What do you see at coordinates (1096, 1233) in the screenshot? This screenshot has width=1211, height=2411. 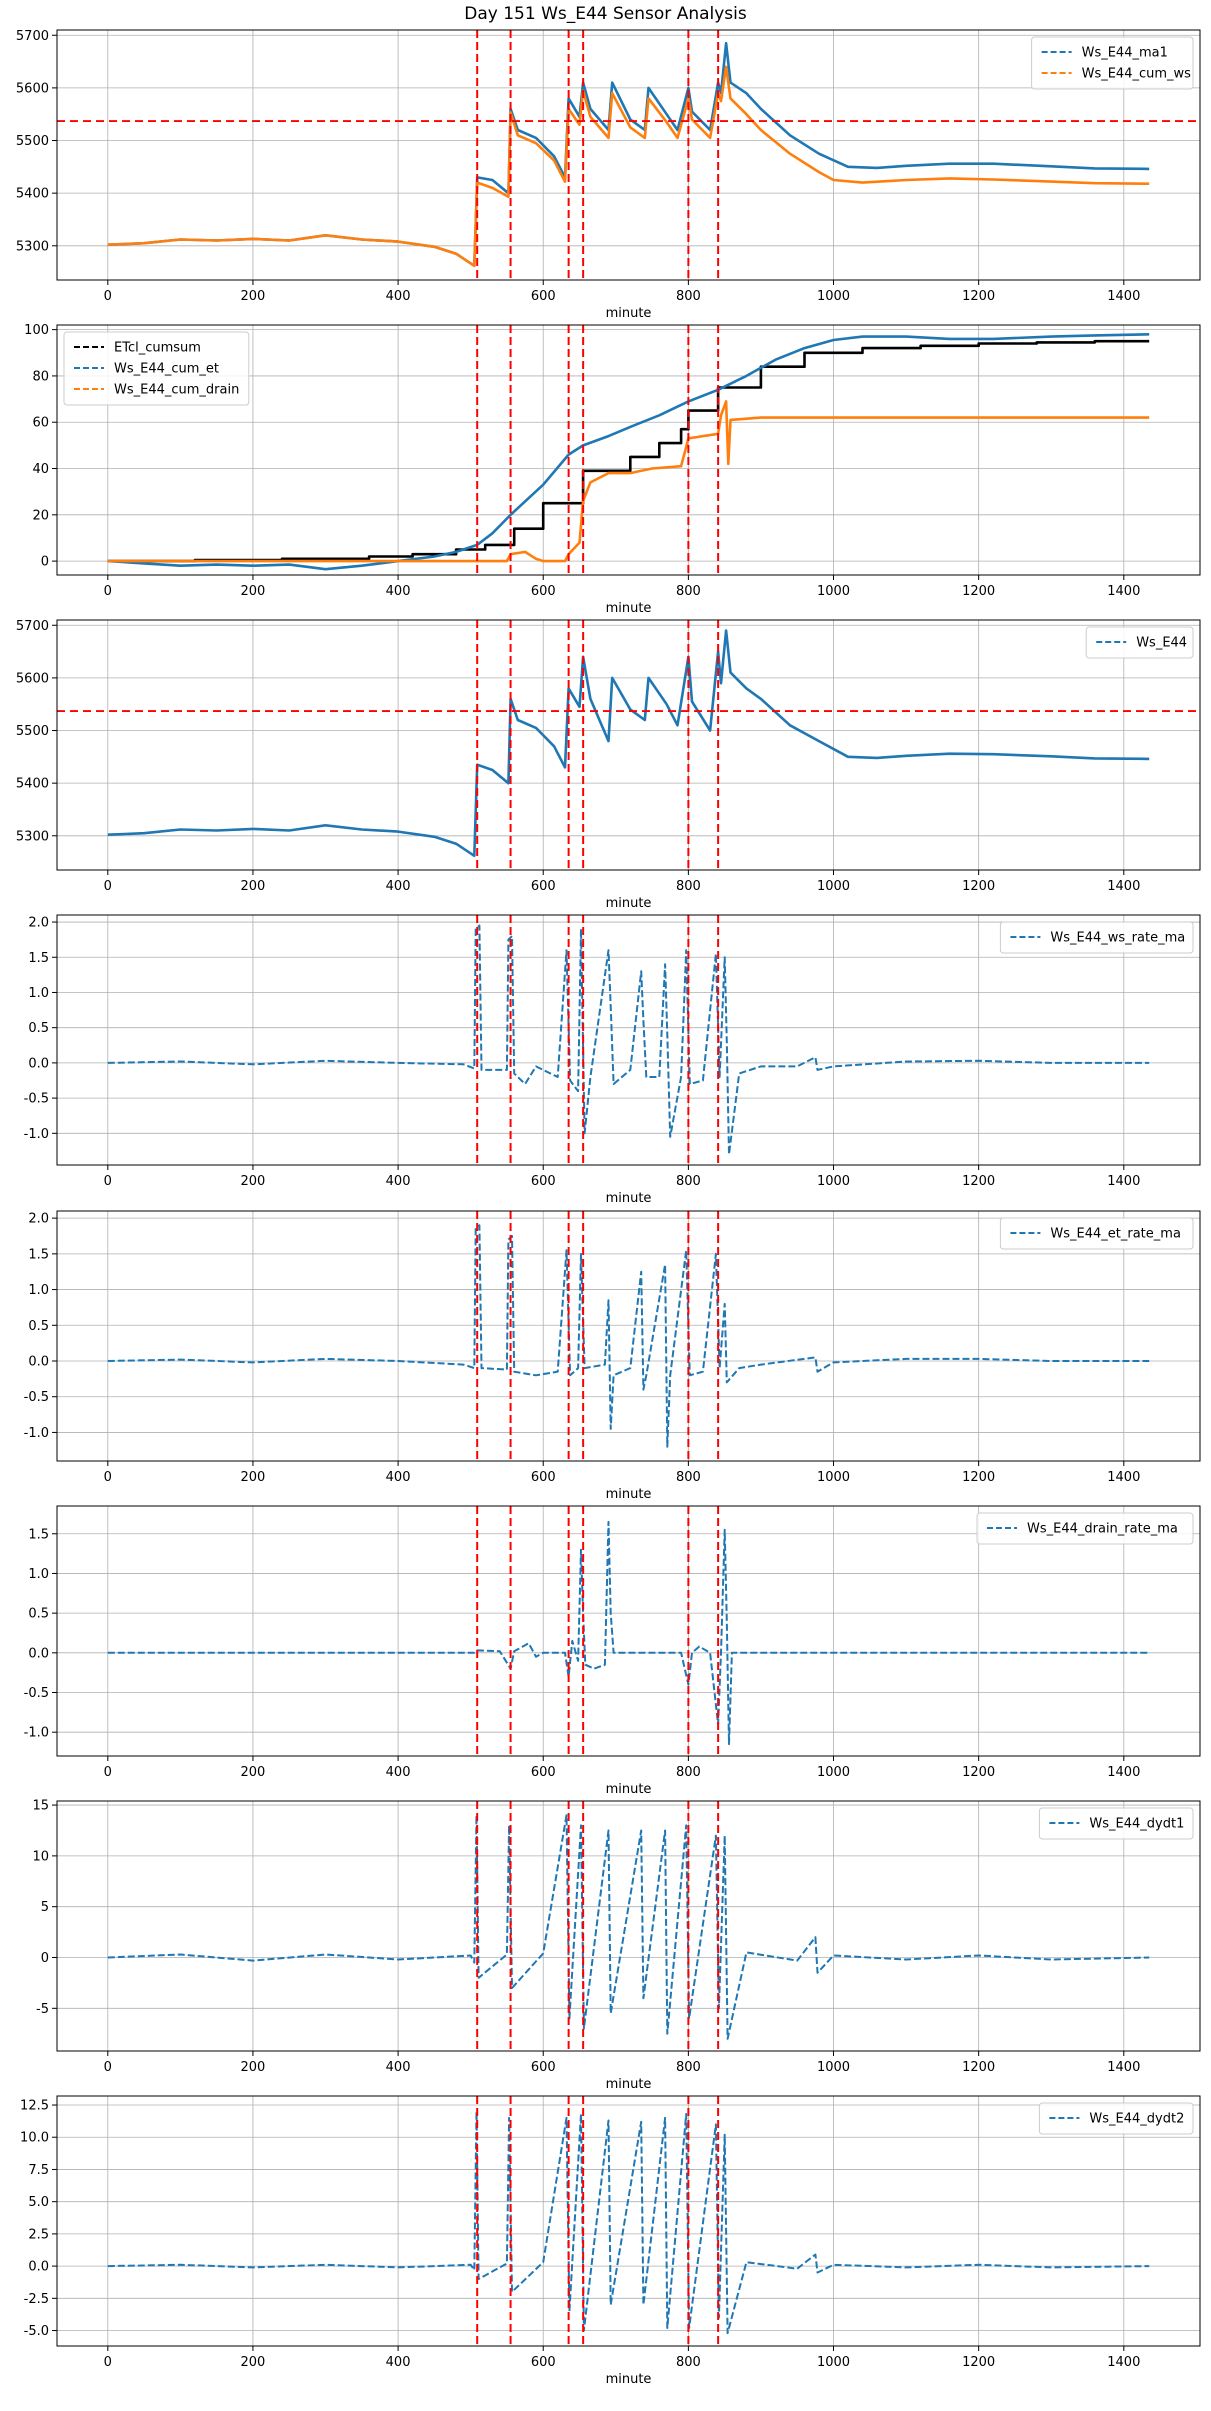 I see `legend: Ws_E44_et_rate_ma` at bounding box center [1096, 1233].